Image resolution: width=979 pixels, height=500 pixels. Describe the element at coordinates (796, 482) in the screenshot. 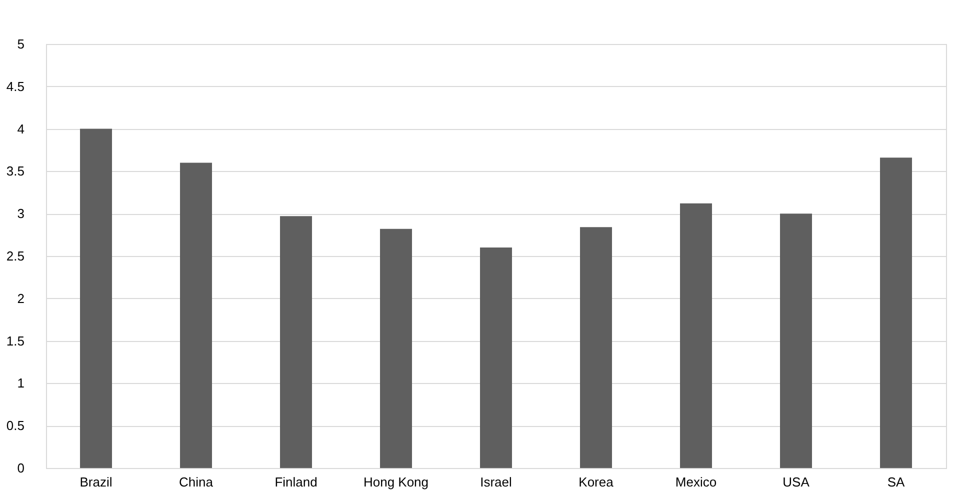

I see `x-tick-label: USA` at that location.